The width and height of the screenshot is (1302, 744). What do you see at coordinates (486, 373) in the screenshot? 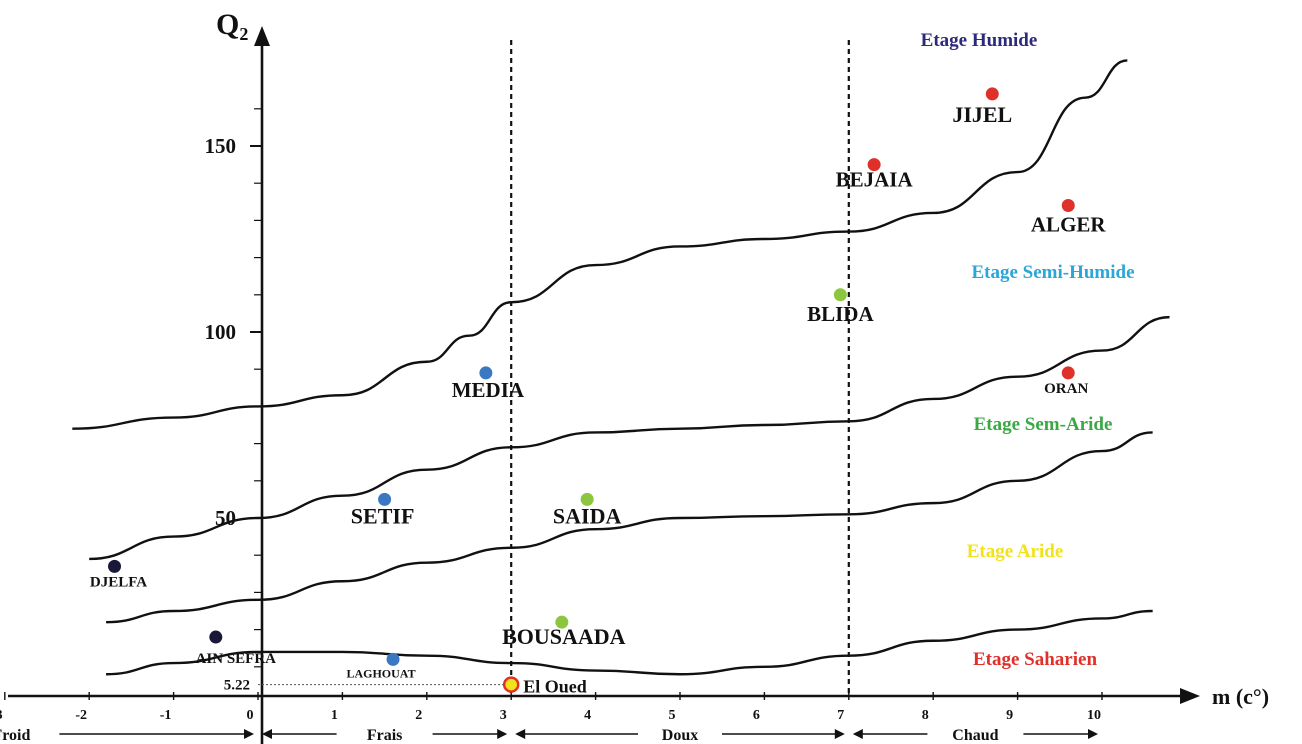
I see `point-media` at bounding box center [486, 373].